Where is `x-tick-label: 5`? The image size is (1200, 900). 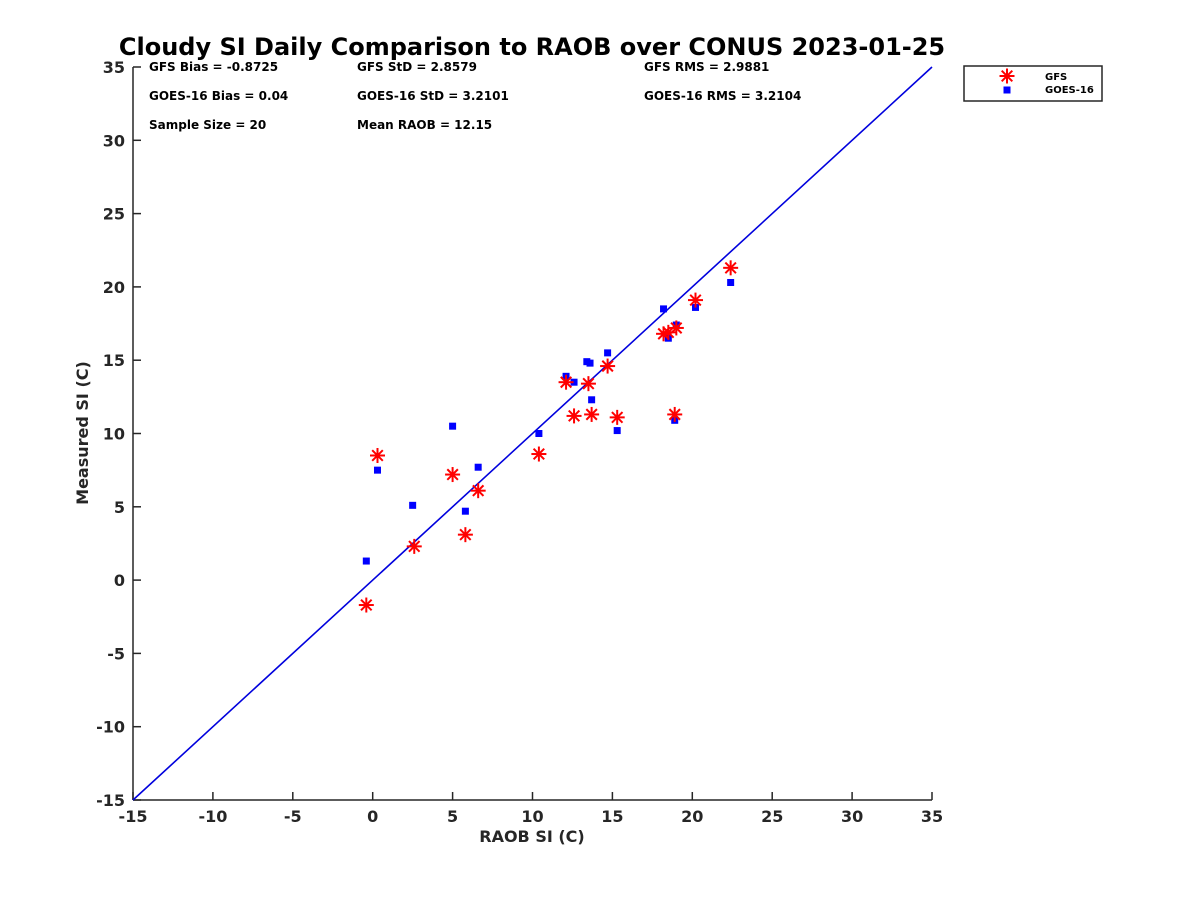 x-tick-label: 5 is located at coordinates (452, 816).